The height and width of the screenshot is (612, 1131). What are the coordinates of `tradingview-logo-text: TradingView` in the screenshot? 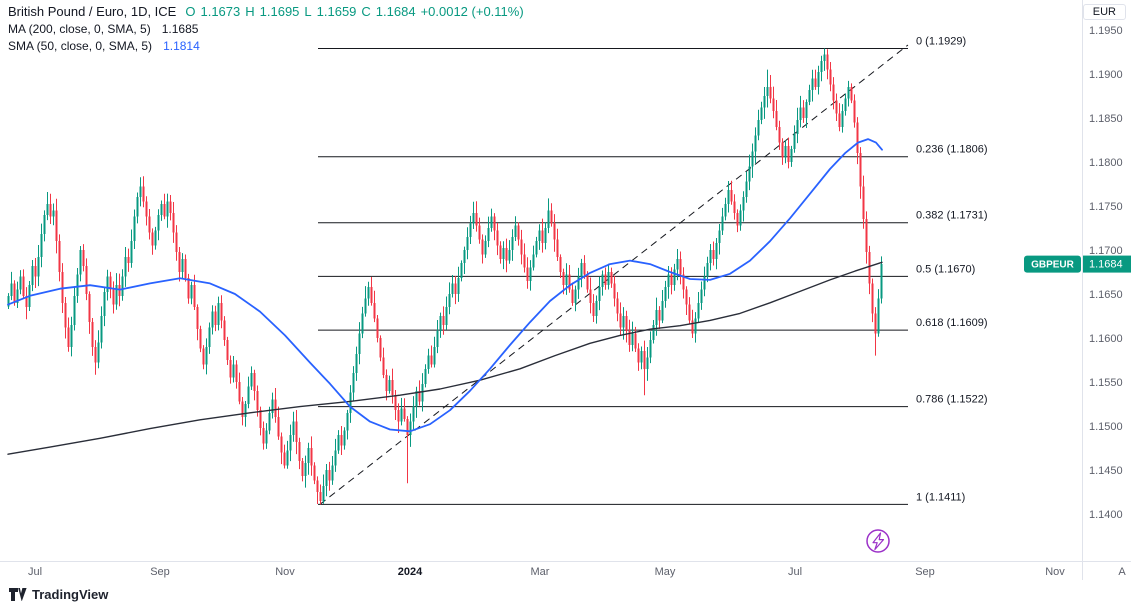 It's located at (70, 594).